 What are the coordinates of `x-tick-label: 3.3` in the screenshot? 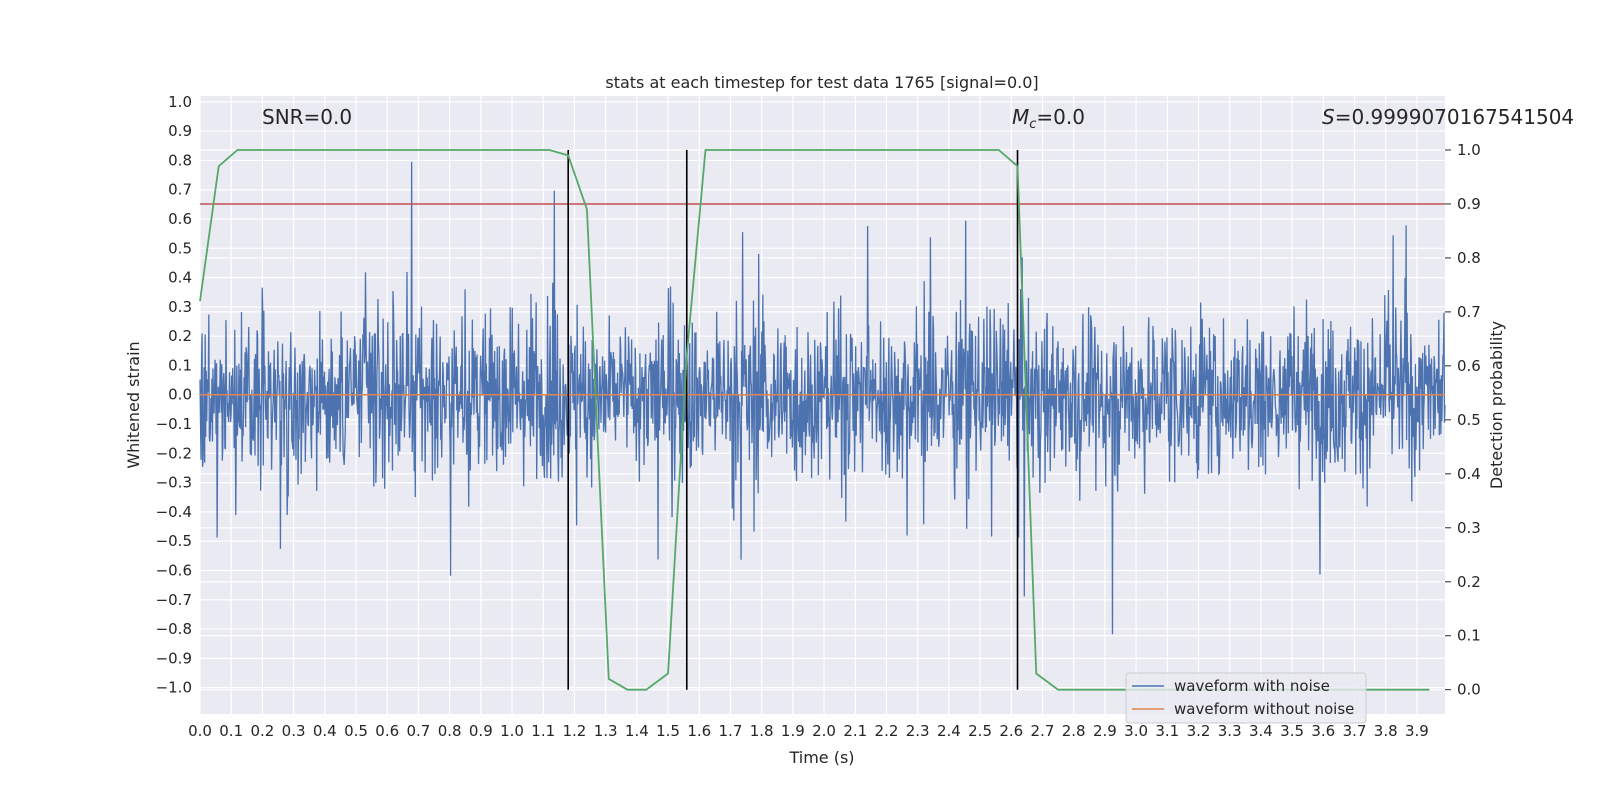 It's located at (1230, 731).